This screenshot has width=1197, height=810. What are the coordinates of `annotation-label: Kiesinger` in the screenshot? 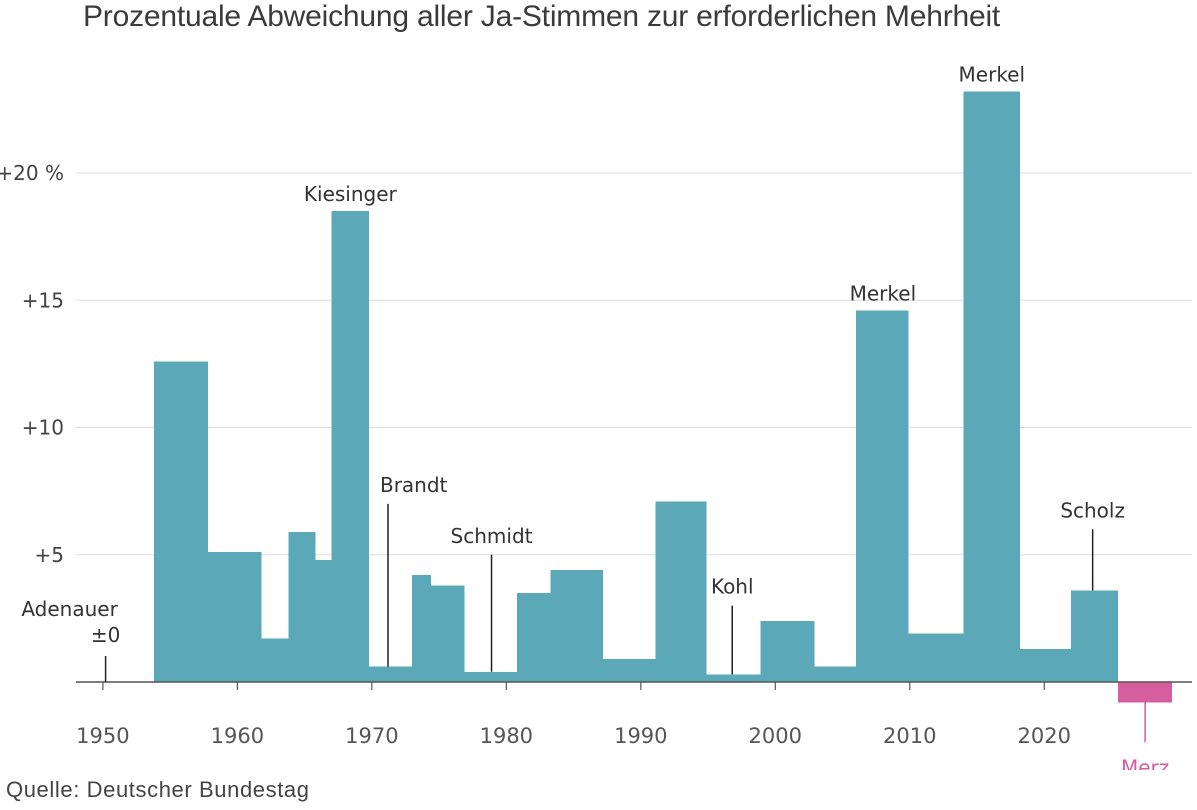 It's located at (351, 194).